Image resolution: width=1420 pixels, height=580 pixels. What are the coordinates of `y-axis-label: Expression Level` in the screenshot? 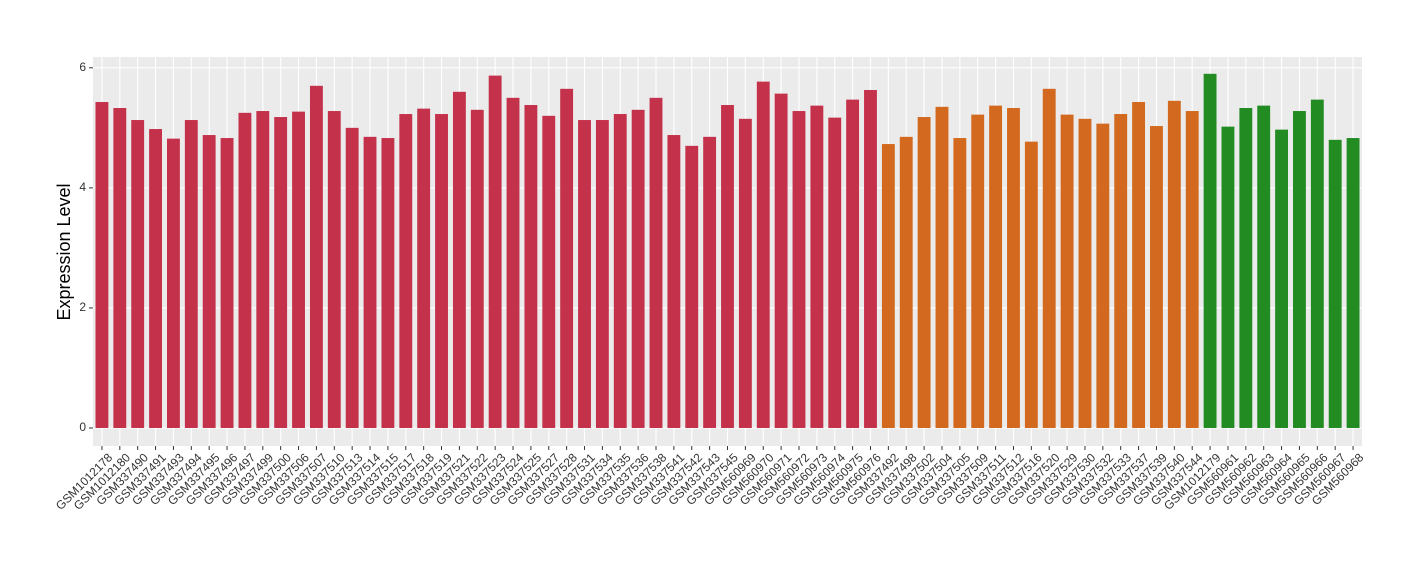 It's located at (64, 251).